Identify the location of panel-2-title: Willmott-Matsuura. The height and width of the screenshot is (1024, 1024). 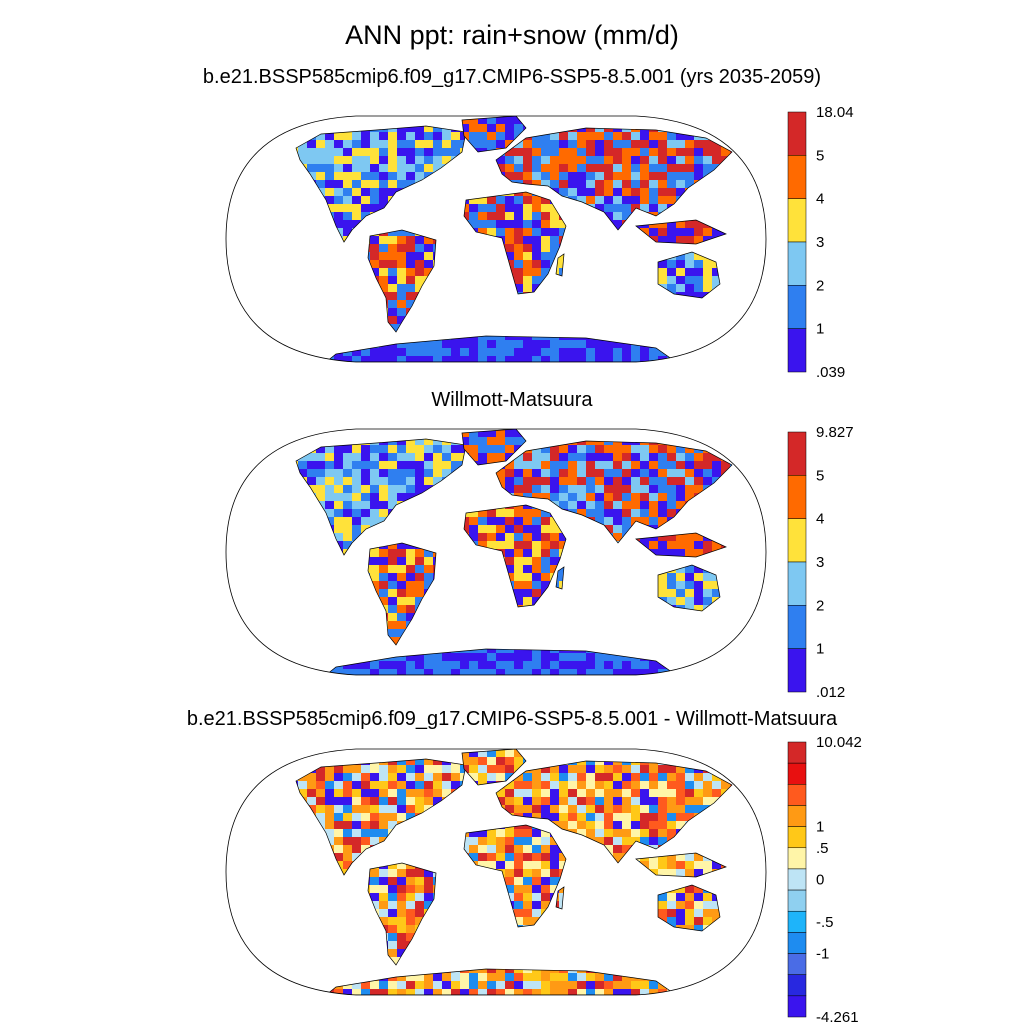
(512, 400).